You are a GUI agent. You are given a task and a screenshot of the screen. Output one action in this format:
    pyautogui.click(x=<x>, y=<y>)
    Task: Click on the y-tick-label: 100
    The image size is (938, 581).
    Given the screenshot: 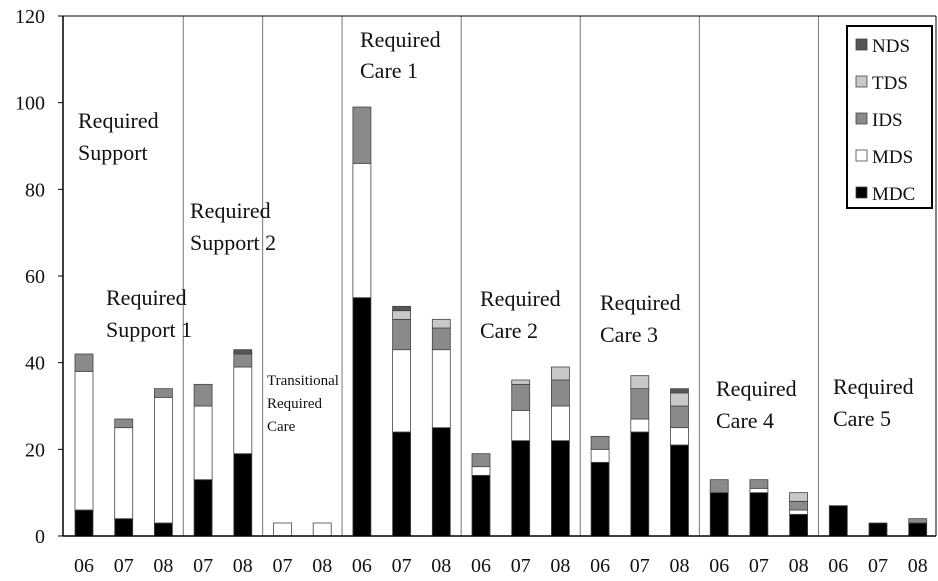 What is the action you would take?
    pyautogui.click(x=30, y=104)
    